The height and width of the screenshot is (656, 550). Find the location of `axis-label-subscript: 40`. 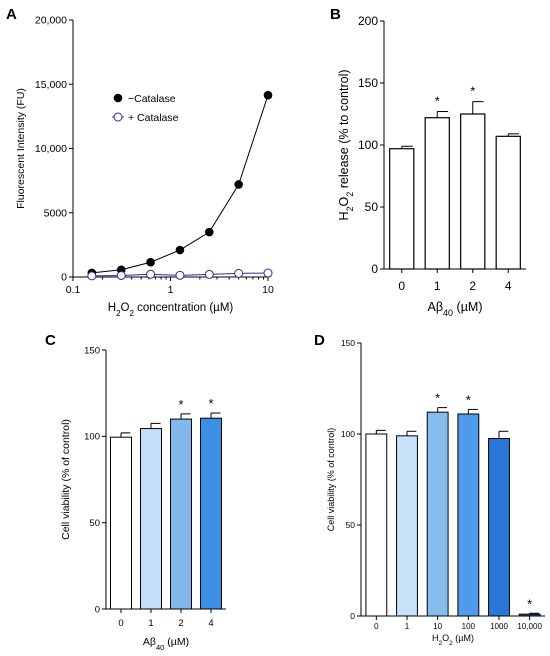

axis-label-subscript: 40 is located at coordinates (160, 647).